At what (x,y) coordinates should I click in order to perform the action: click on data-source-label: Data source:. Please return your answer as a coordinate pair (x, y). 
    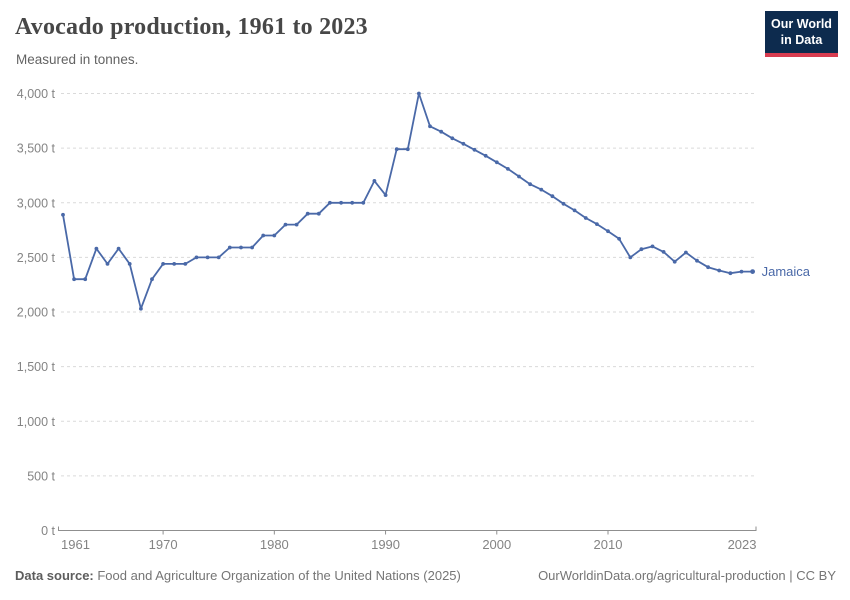
    Looking at the image, I should click on (54, 575).